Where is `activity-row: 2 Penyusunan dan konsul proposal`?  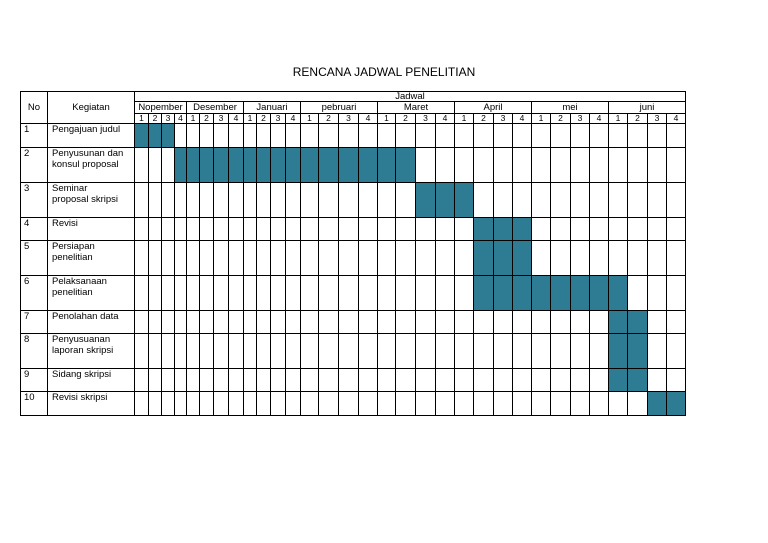 activity-row: 2 Penyusunan dan konsul proposal is located at coordinates (353, 165).